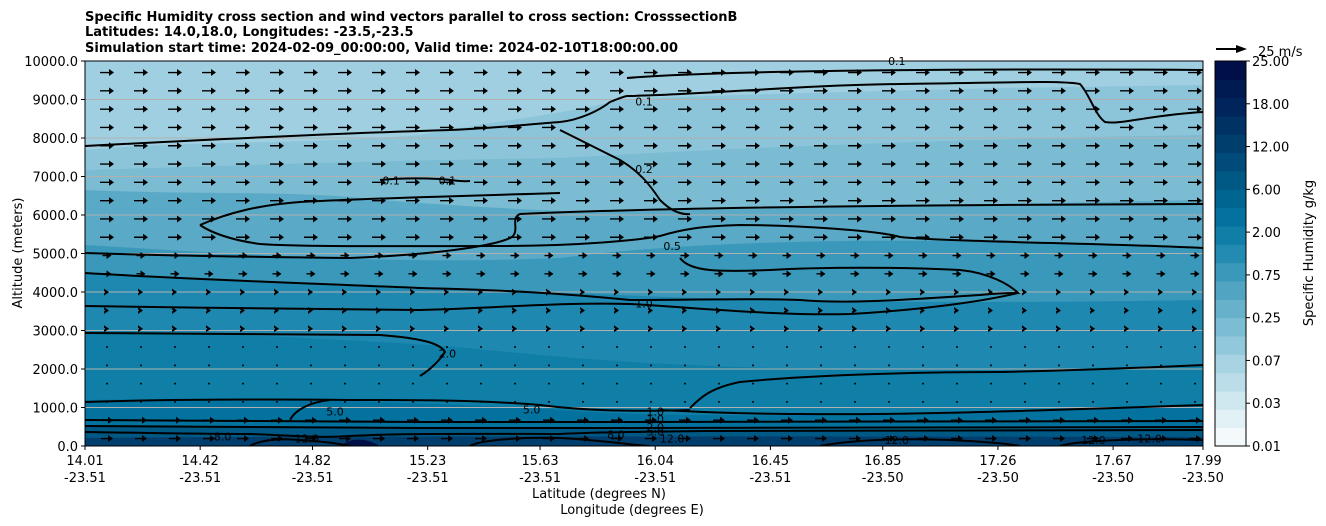 This screenshot has height=526, width=1326. What do you see at coordinates (56, 293) in the screenshot?
I see `y-tick-label: 4000.0` at bounding box center [56, 293].